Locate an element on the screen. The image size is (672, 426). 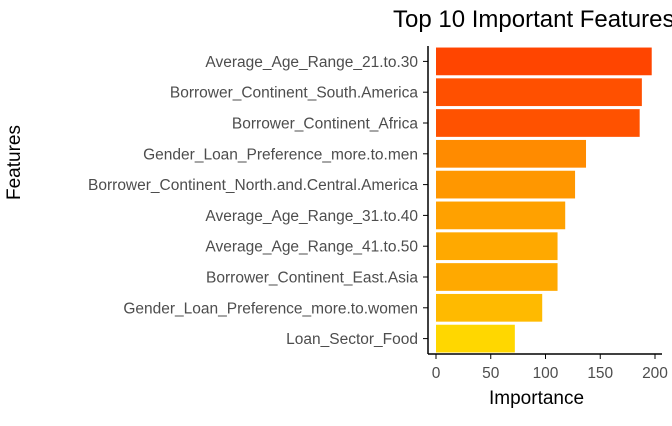
chart-title: Top 10 Important Features is located at coordinates (532, 19).